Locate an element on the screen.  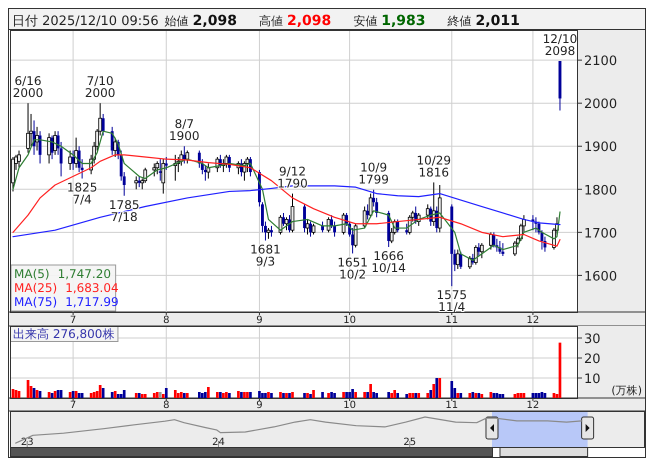
title: 出来高 276,800株 is located at coordinates (63, 334).